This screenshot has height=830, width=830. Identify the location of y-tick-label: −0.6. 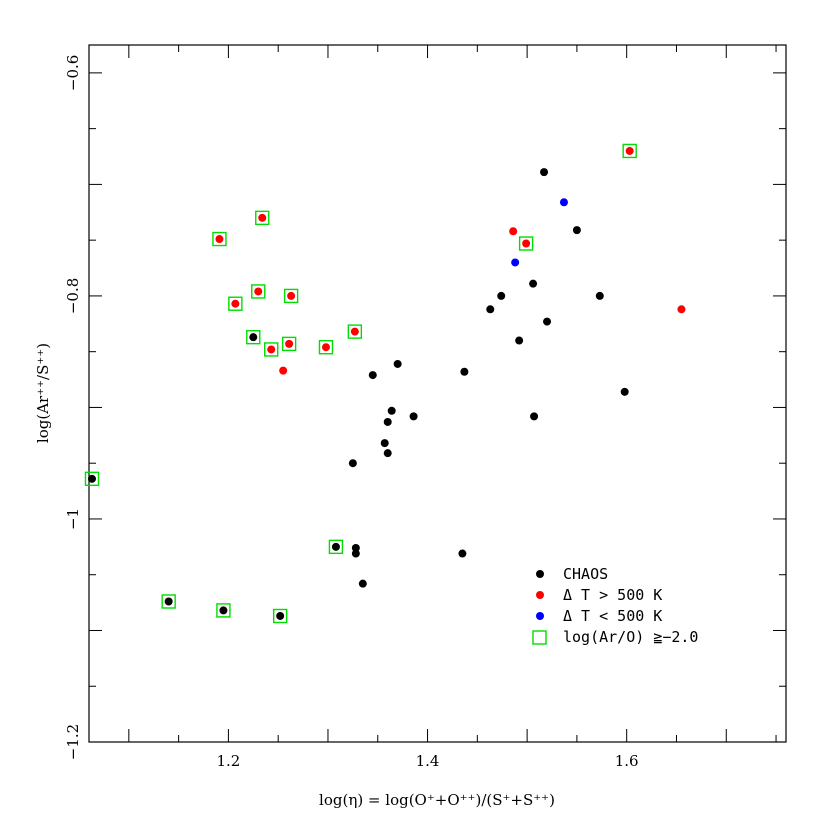
(73, 73).